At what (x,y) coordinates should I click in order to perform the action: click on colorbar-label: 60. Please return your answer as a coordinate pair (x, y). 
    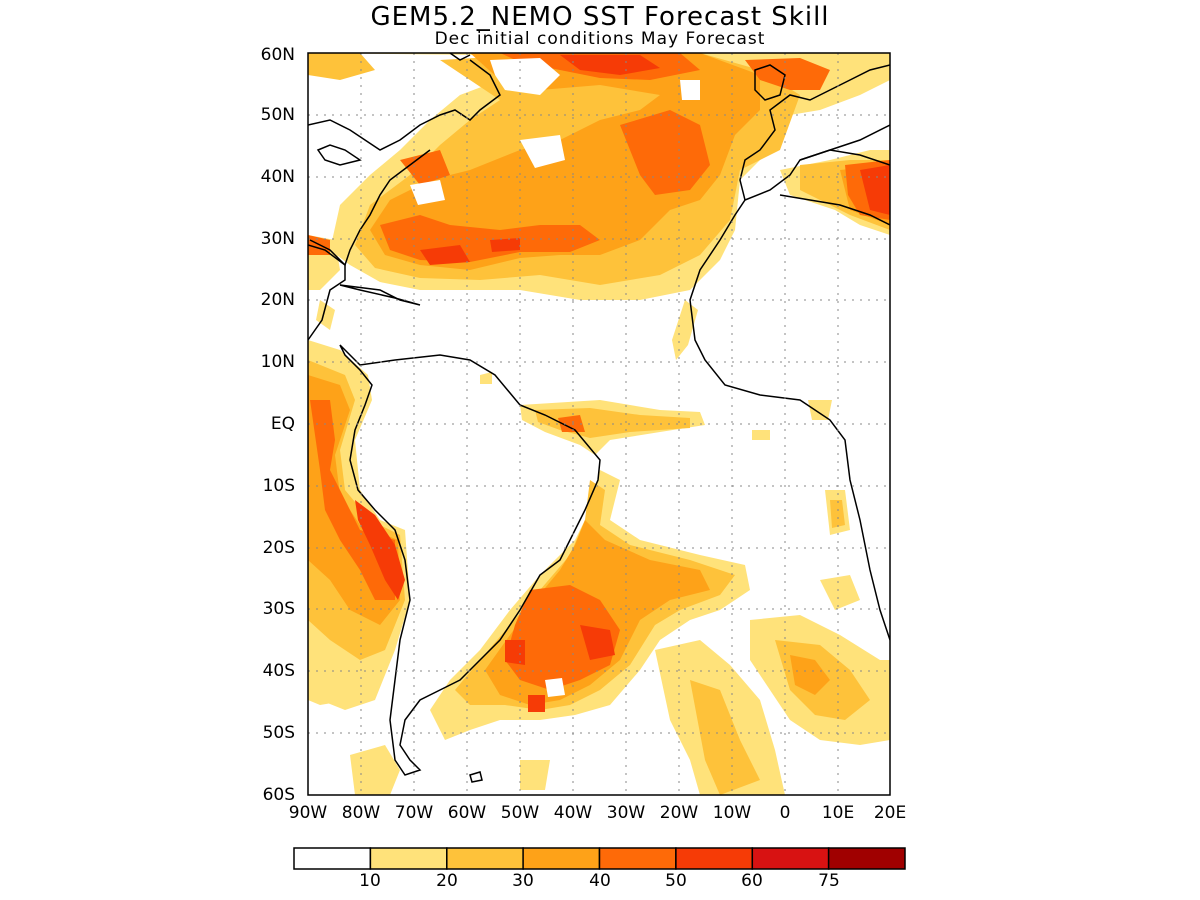
    Looking at the image, I should click on (752, 881).